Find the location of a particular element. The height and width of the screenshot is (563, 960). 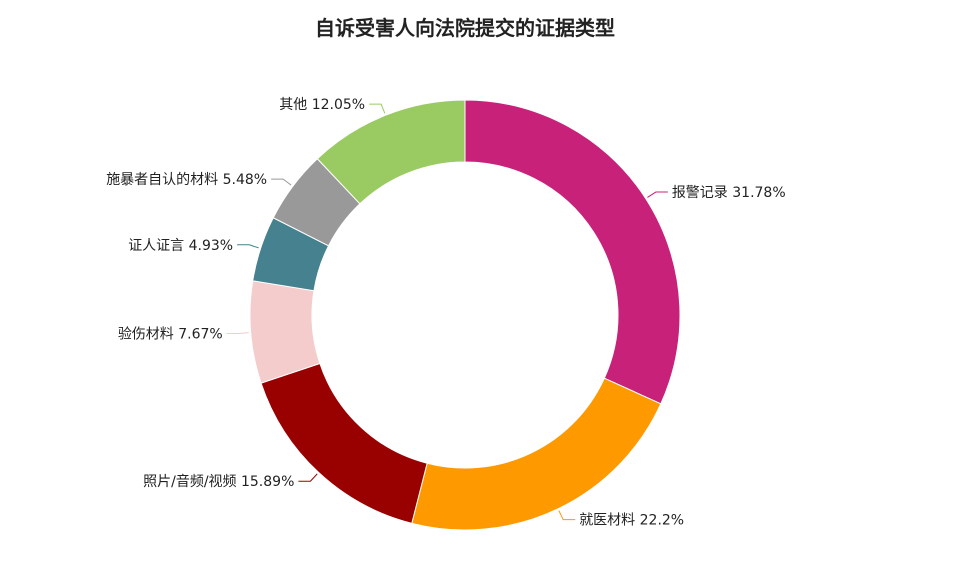

slice-label-0: 报警记录 31.78% is located at coordinates (729, 193).